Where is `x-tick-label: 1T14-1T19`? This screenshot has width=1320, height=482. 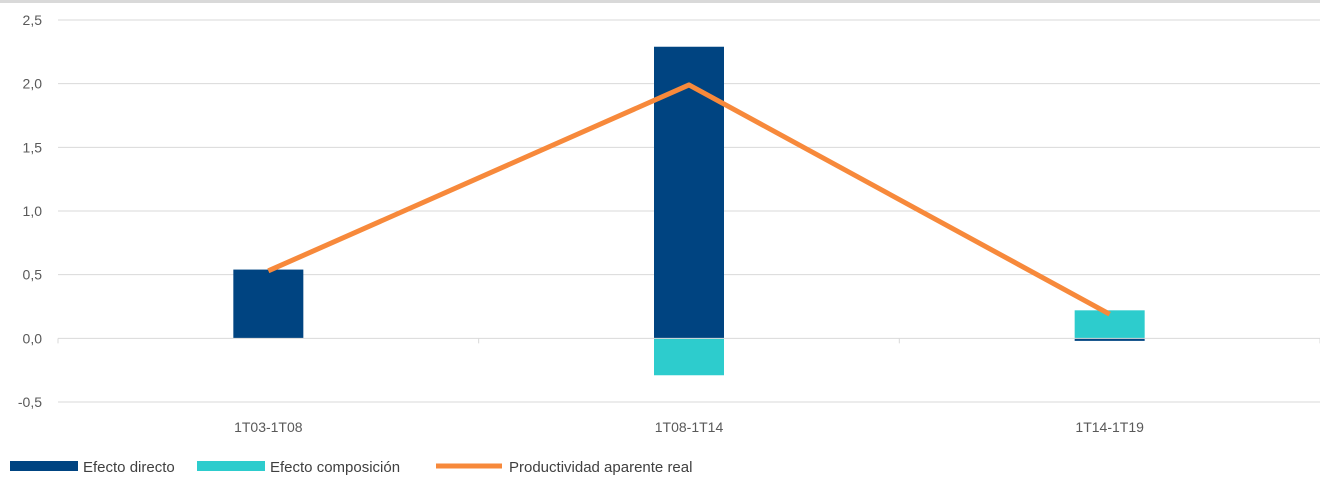
x-tick-label: 1T14-1T19 is located at coordinates (1109, 427).